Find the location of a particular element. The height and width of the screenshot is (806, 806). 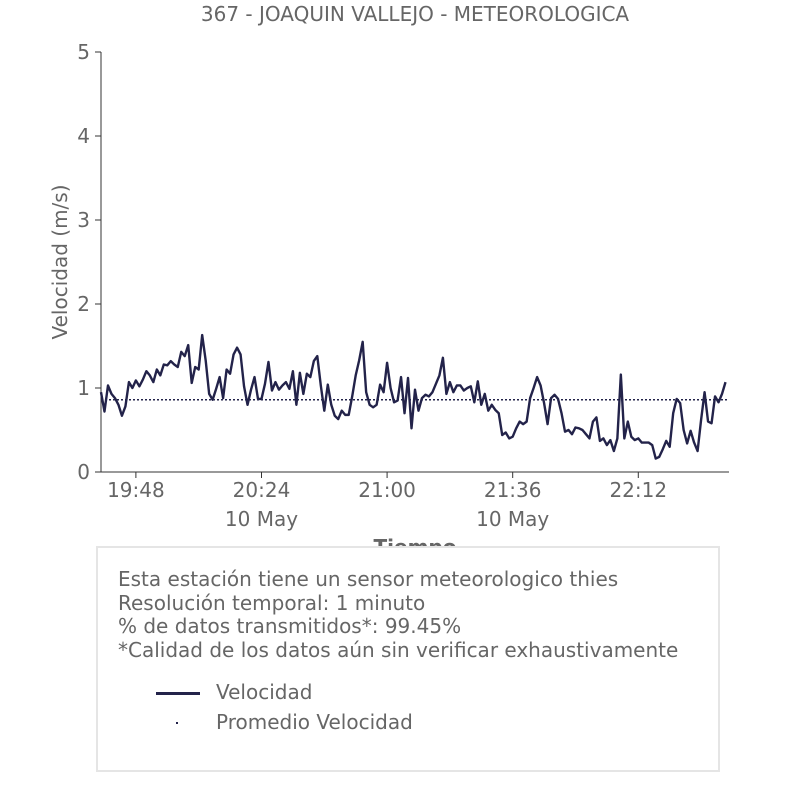

x-tick-label: 22:12 is located at coordinates (638, 490).